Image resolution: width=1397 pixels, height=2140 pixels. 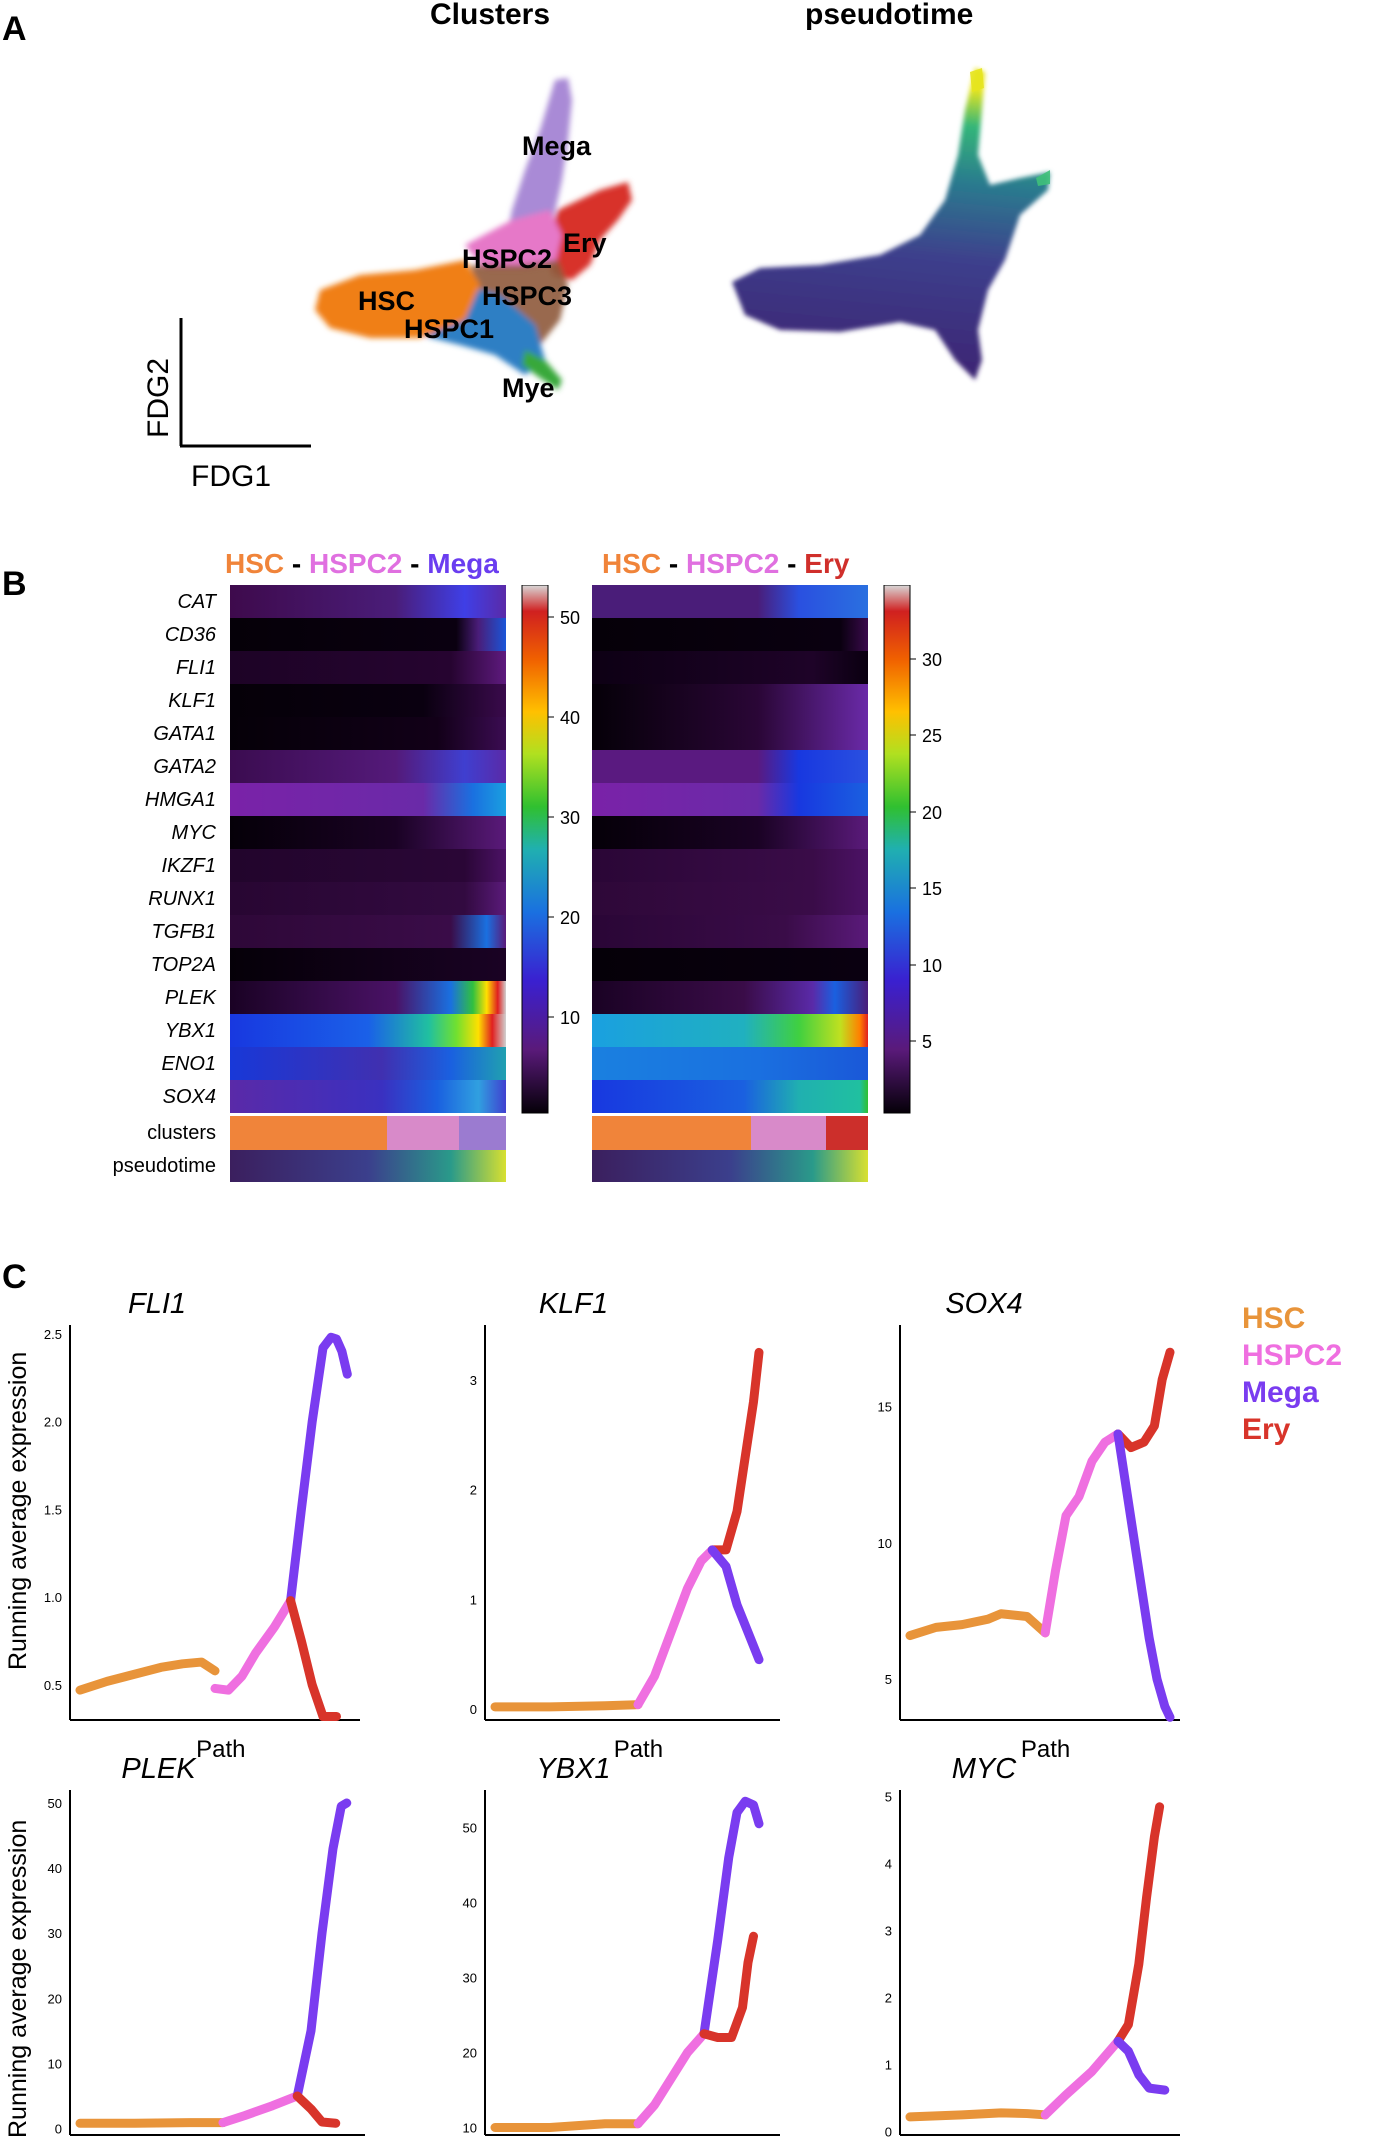 What do you see at coordinates (671, 1133) in the screenshot?
I see `clusters-bar-hsc` at bounding box center [671, 1133].